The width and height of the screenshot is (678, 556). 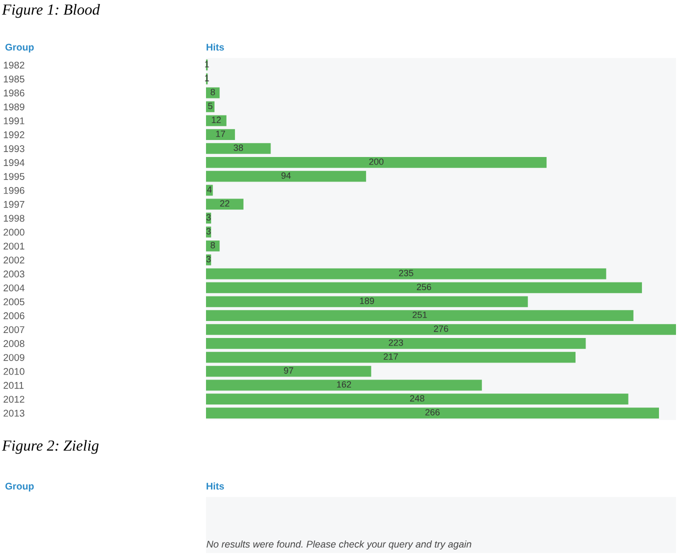 I want to click on y-tick-label: 2012, so click(x=14, y=399).